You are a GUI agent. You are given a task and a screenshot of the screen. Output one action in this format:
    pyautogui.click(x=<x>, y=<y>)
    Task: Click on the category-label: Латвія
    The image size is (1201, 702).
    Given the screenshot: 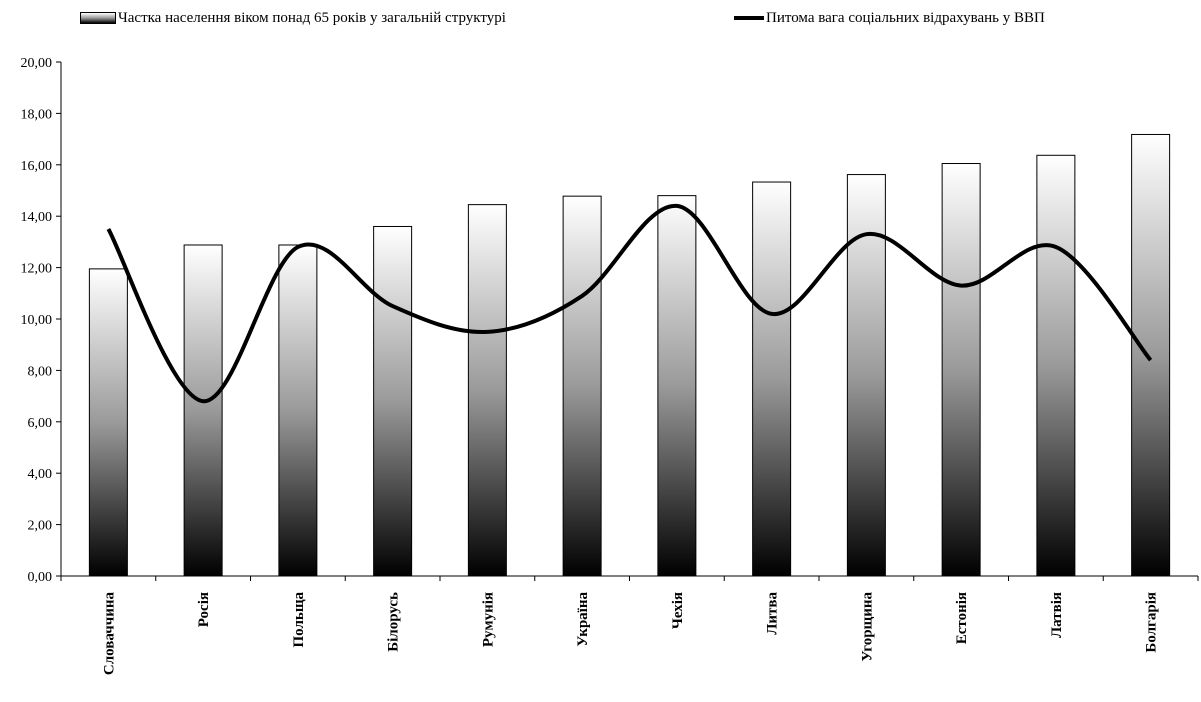 What is the action you would take?
    pyautogui.click(x=1057, y=615)
    